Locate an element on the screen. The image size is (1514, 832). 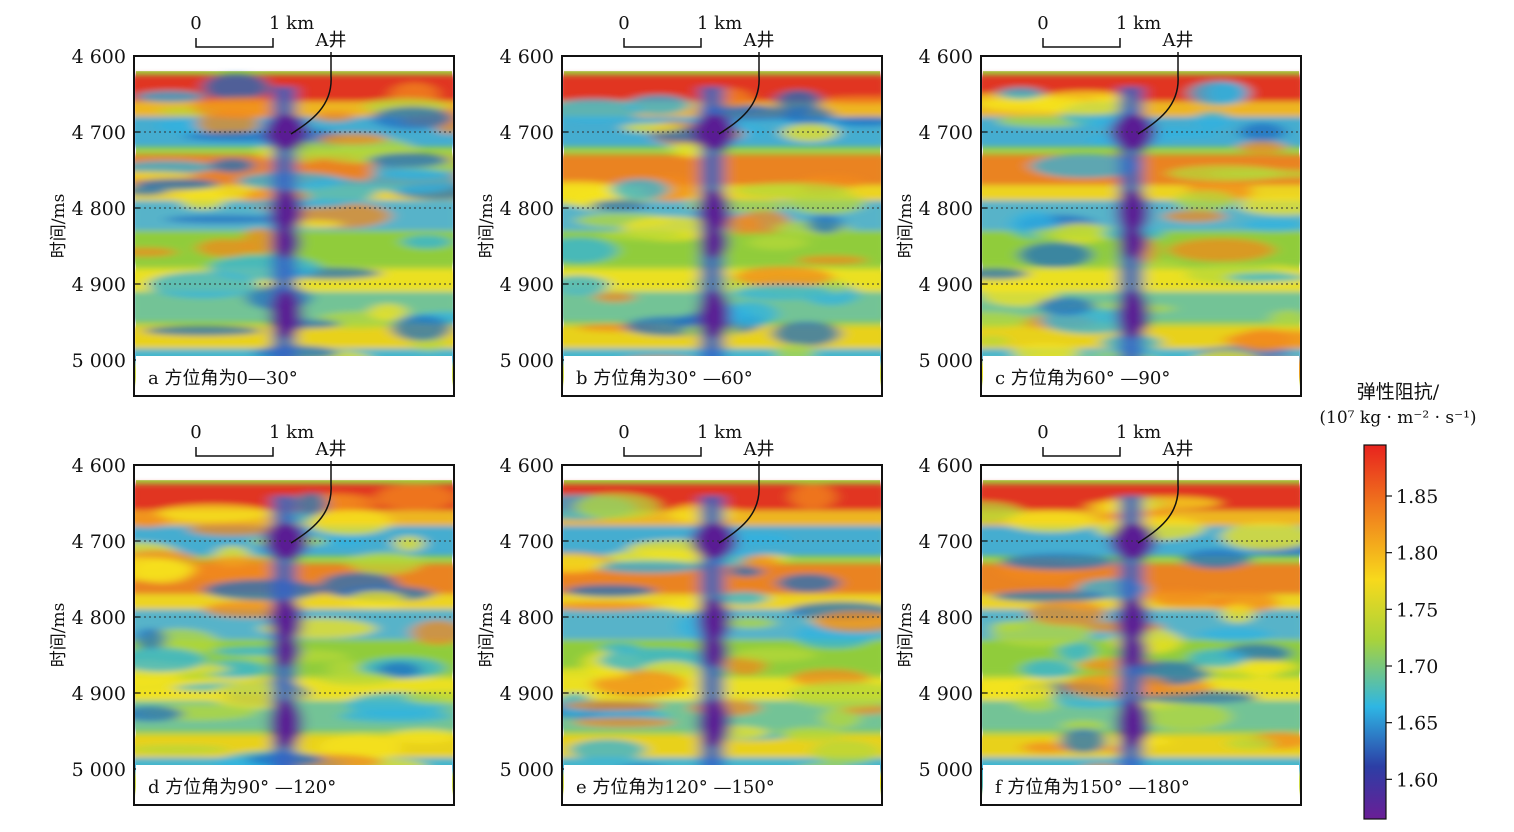
colorbar-tick-label: 1.60 is located at coordinates (1417, 780).